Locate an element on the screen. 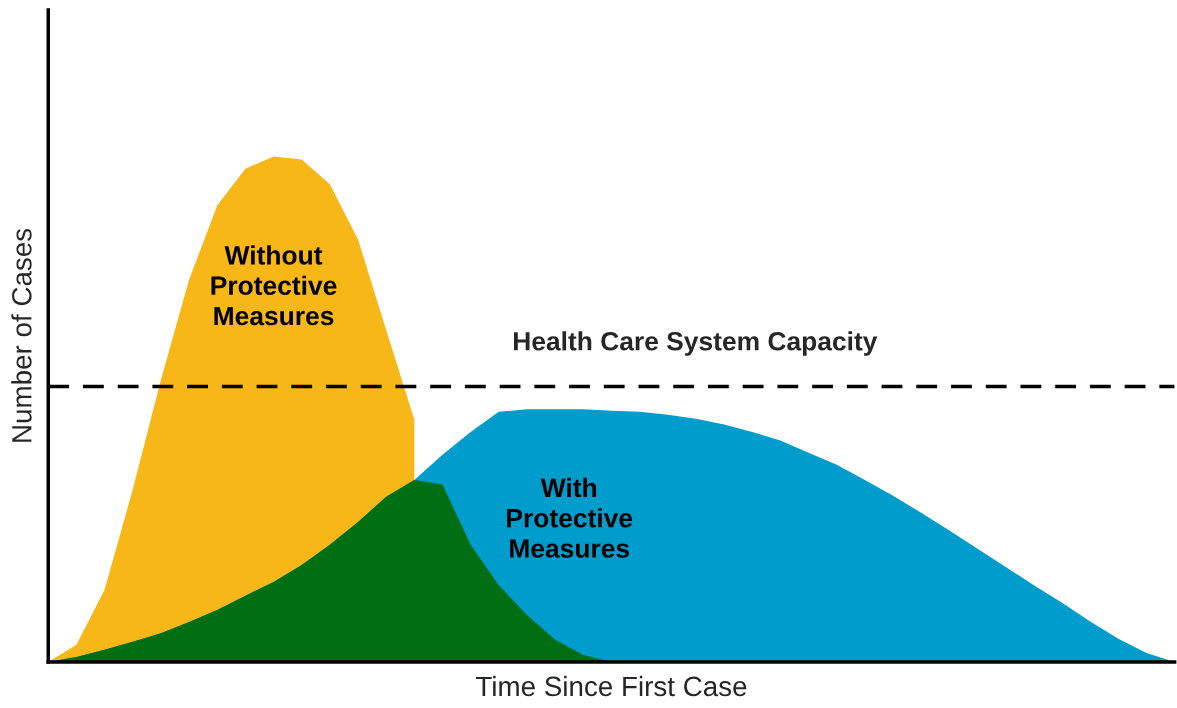  series-label: With Protective Measures is located at coordinates (570, 517).